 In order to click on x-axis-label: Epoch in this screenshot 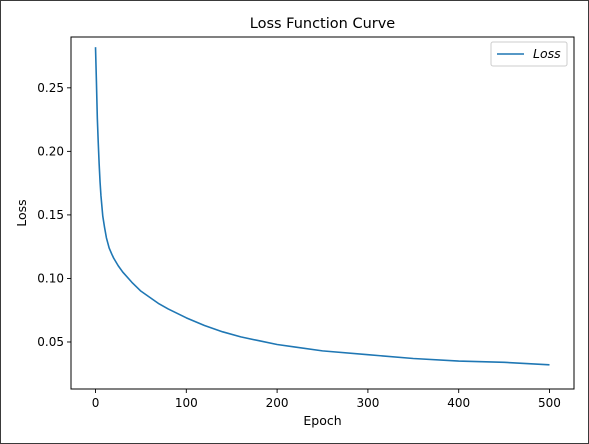, I will do `click(322, 420)`.